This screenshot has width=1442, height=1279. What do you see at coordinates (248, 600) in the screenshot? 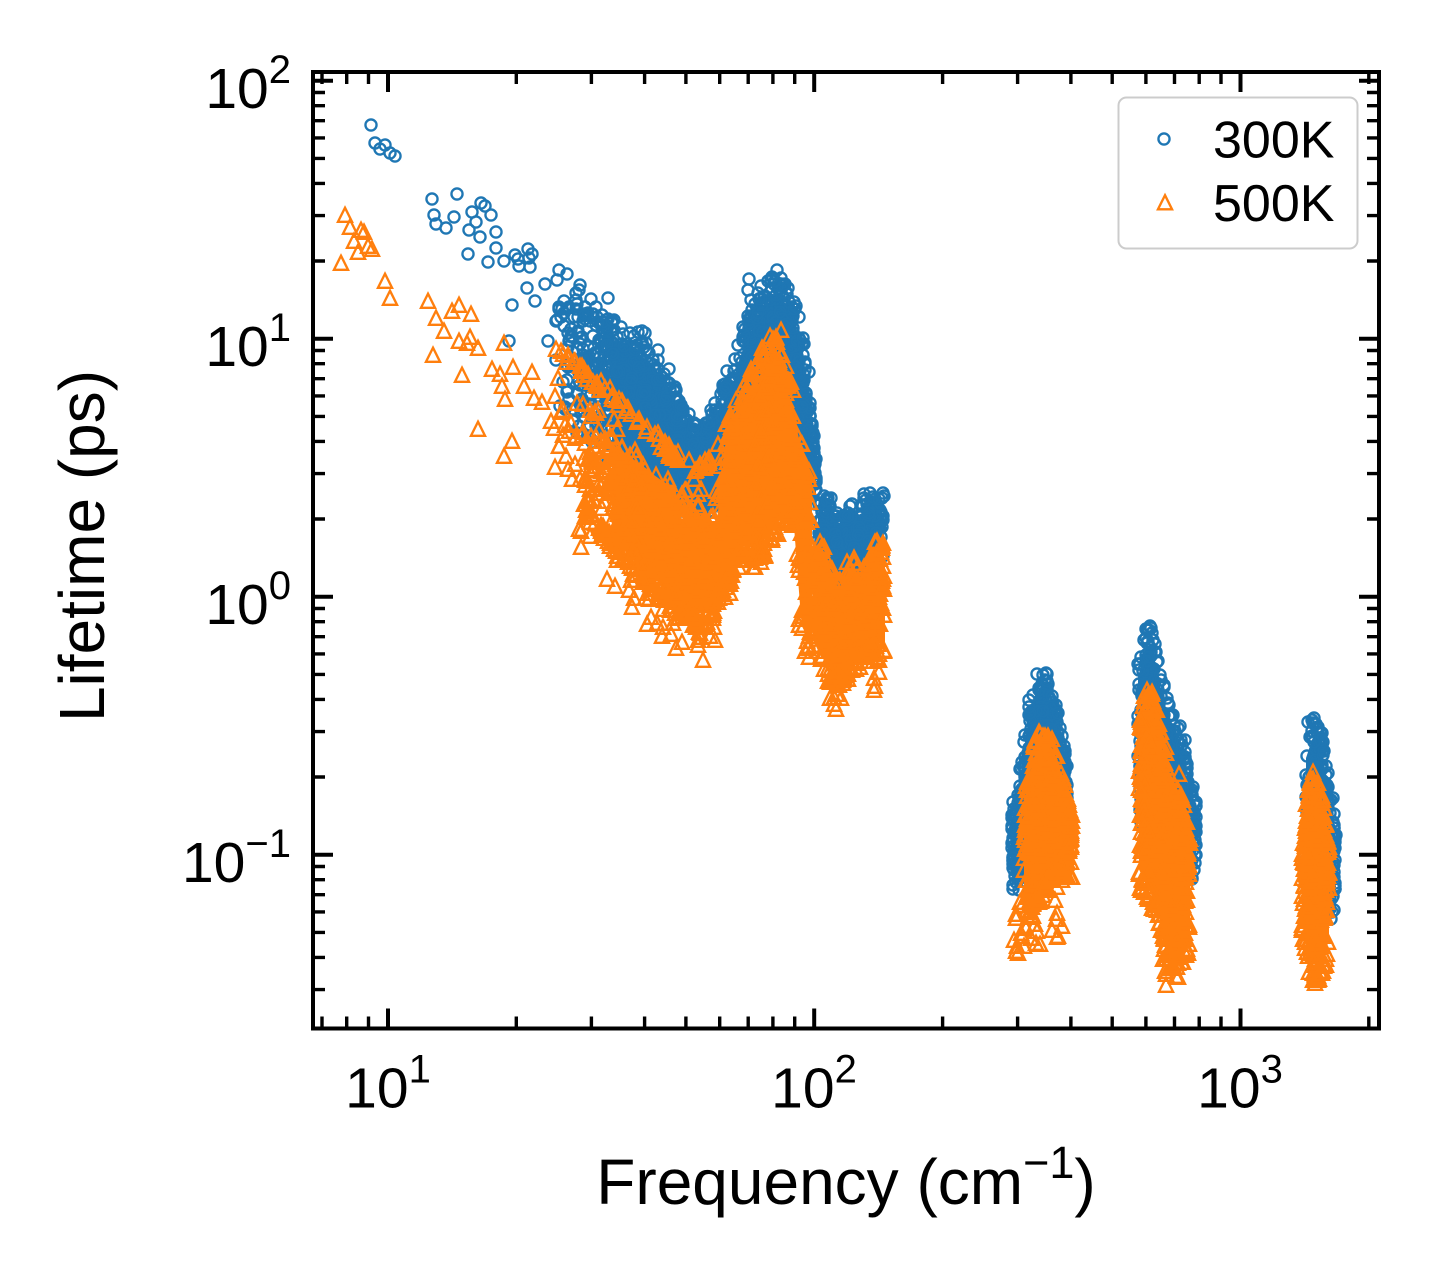
I see `svg-text: 10⁰` at bounding box center [248, 600].